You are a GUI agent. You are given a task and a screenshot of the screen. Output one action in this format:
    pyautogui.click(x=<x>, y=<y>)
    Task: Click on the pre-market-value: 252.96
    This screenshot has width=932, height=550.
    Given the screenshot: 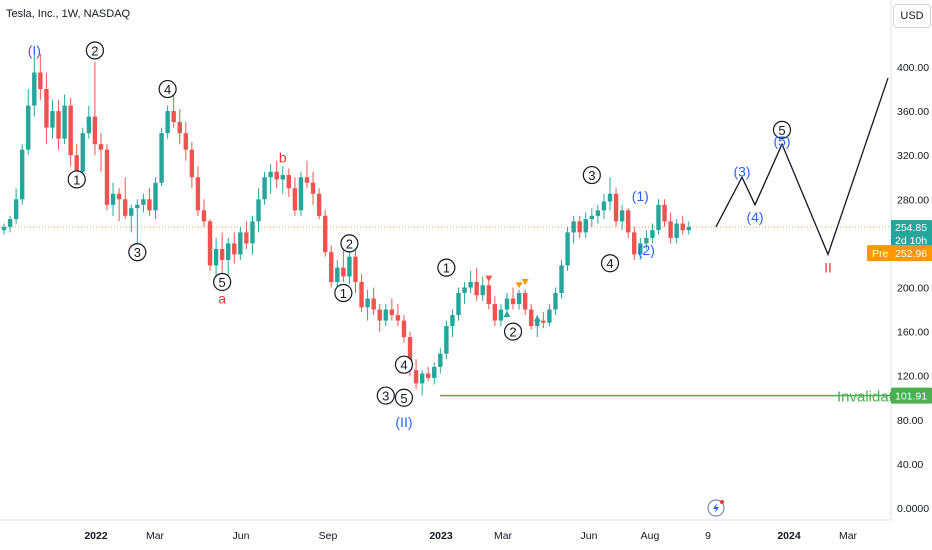 What is the action you would take?
    pyautogui.click(x=911, y=254)
    